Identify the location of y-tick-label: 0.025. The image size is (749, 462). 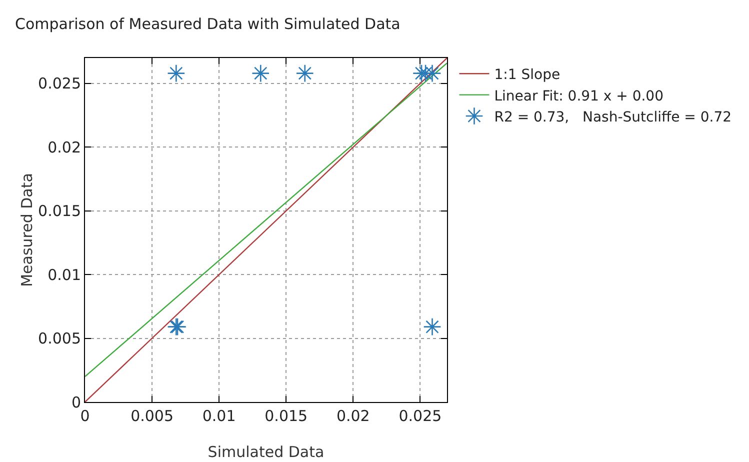
(59, 83).